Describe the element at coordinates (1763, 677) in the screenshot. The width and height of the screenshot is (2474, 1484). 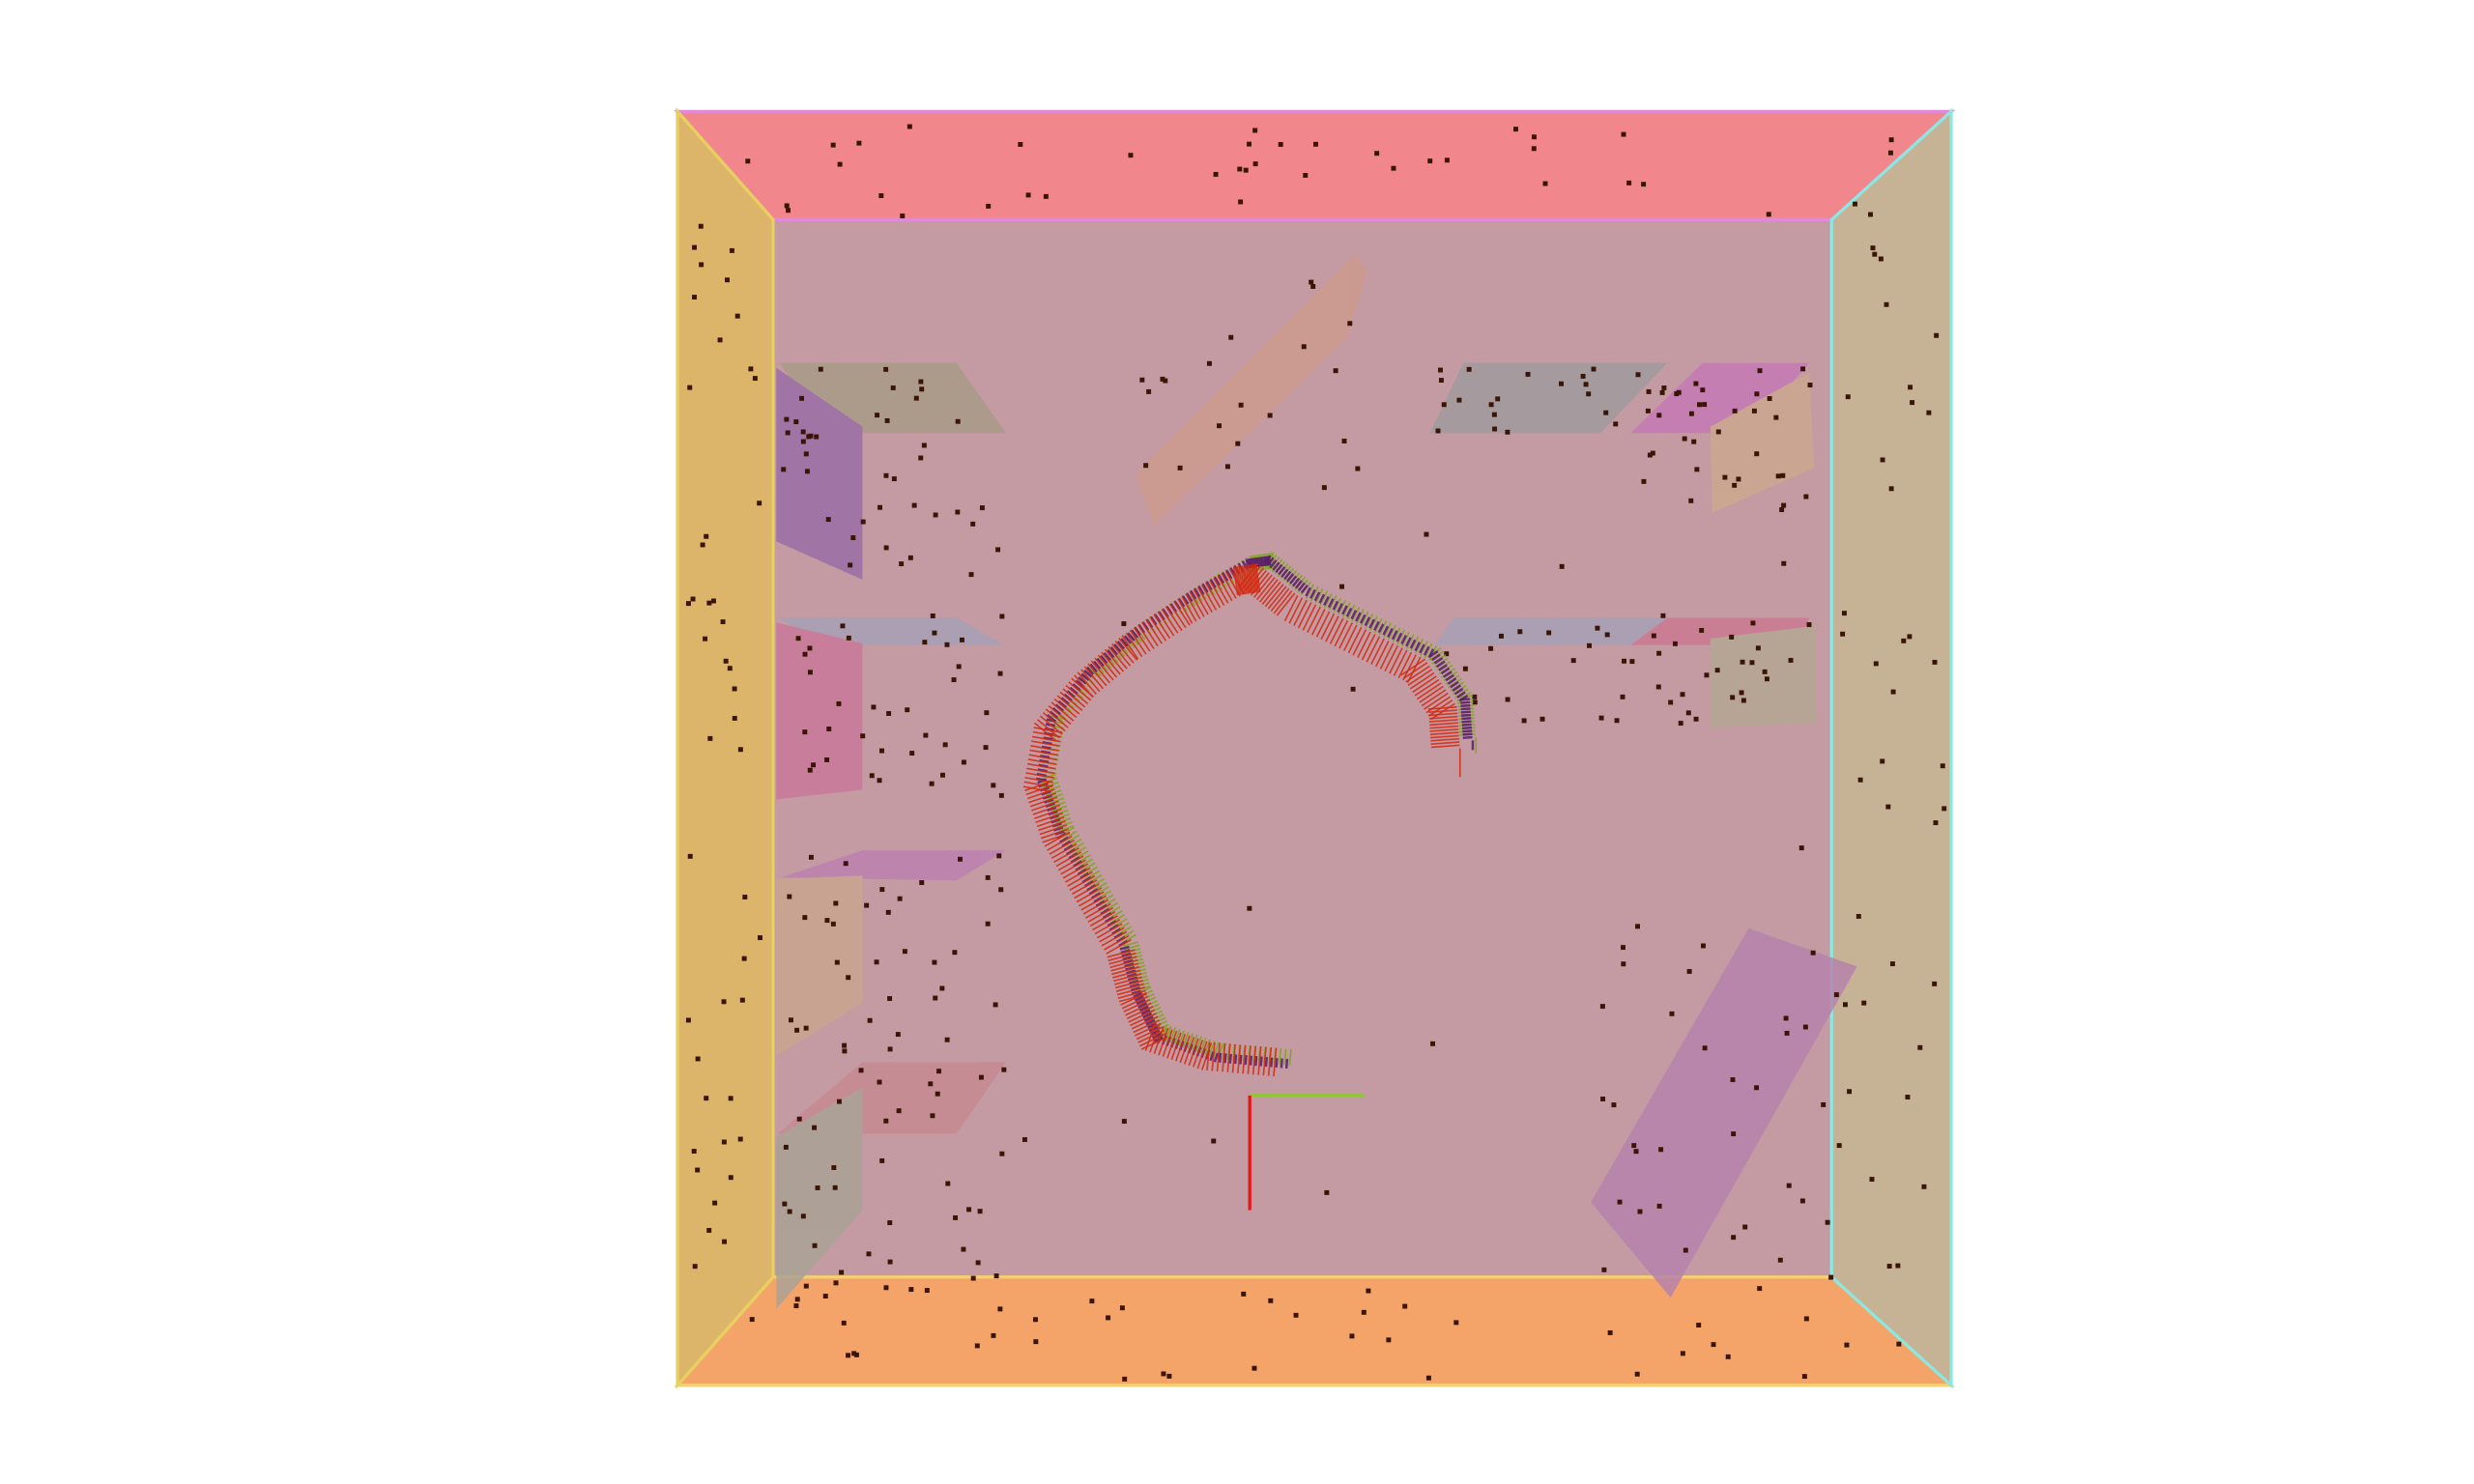
I see `obstacle-panel` at that location.